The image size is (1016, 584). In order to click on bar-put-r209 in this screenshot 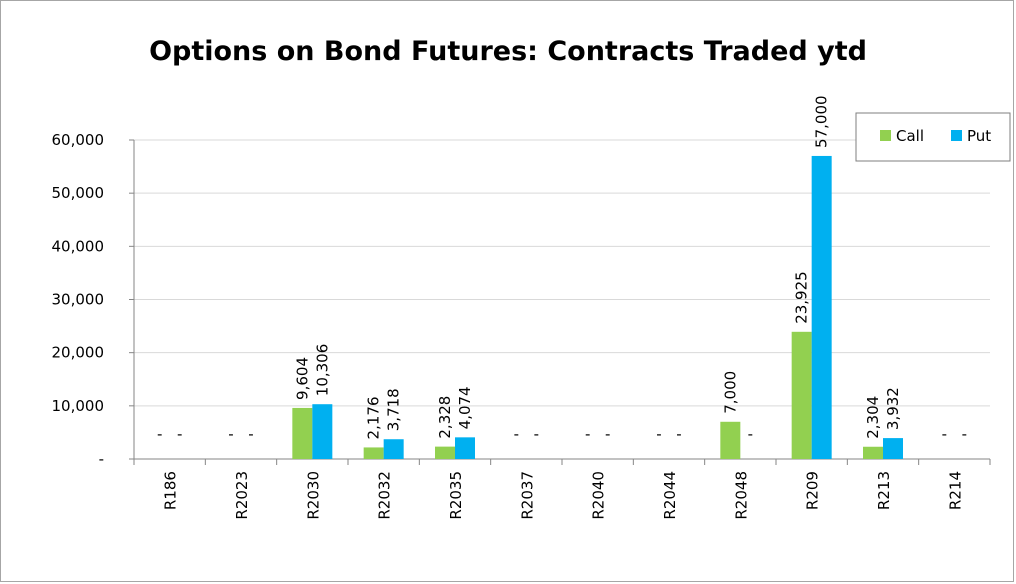, I will do `click(821, 307)`.